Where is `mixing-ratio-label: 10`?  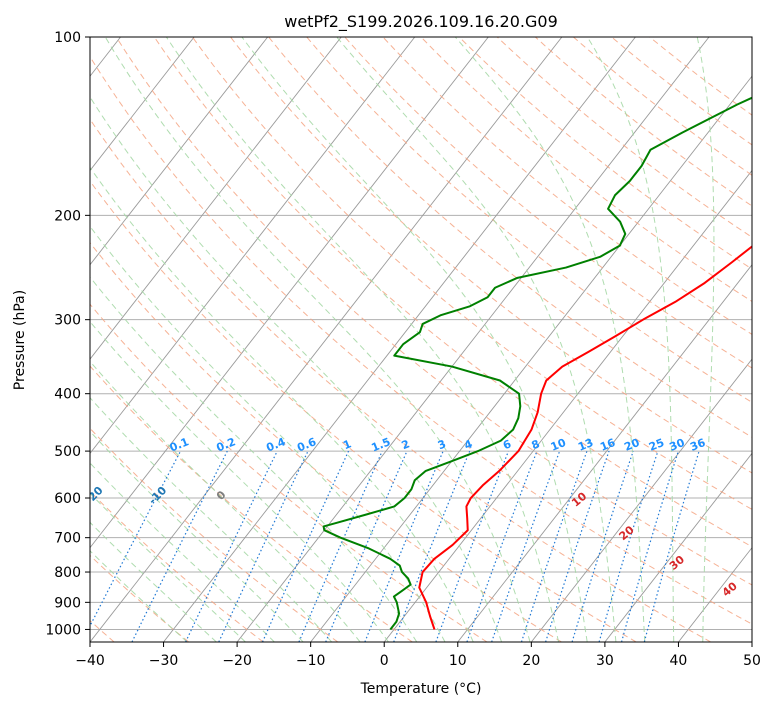 mixing-ratio-label: 10 is located at coordinates (558, 445).